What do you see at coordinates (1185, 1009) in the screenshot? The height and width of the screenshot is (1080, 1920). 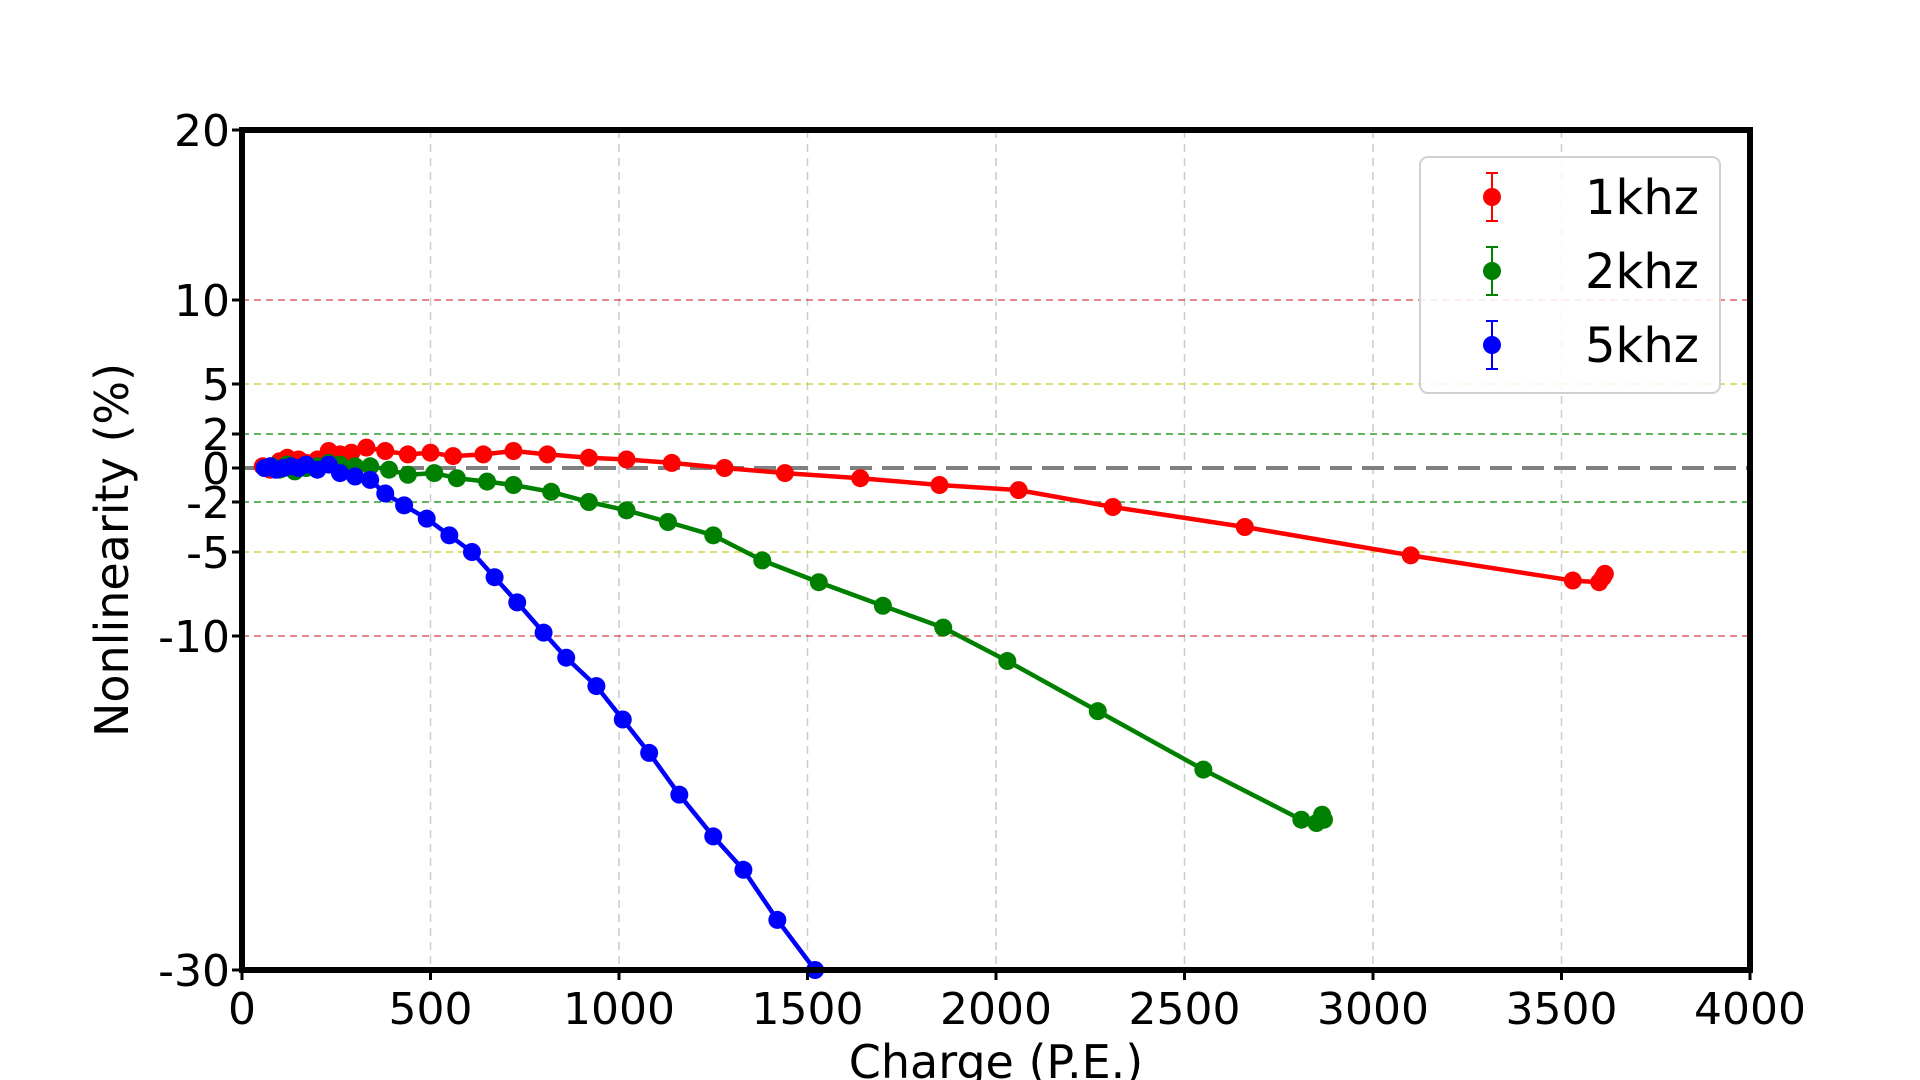 I see `x-tick-label: 2500` at bounding box center [1185, 1009].